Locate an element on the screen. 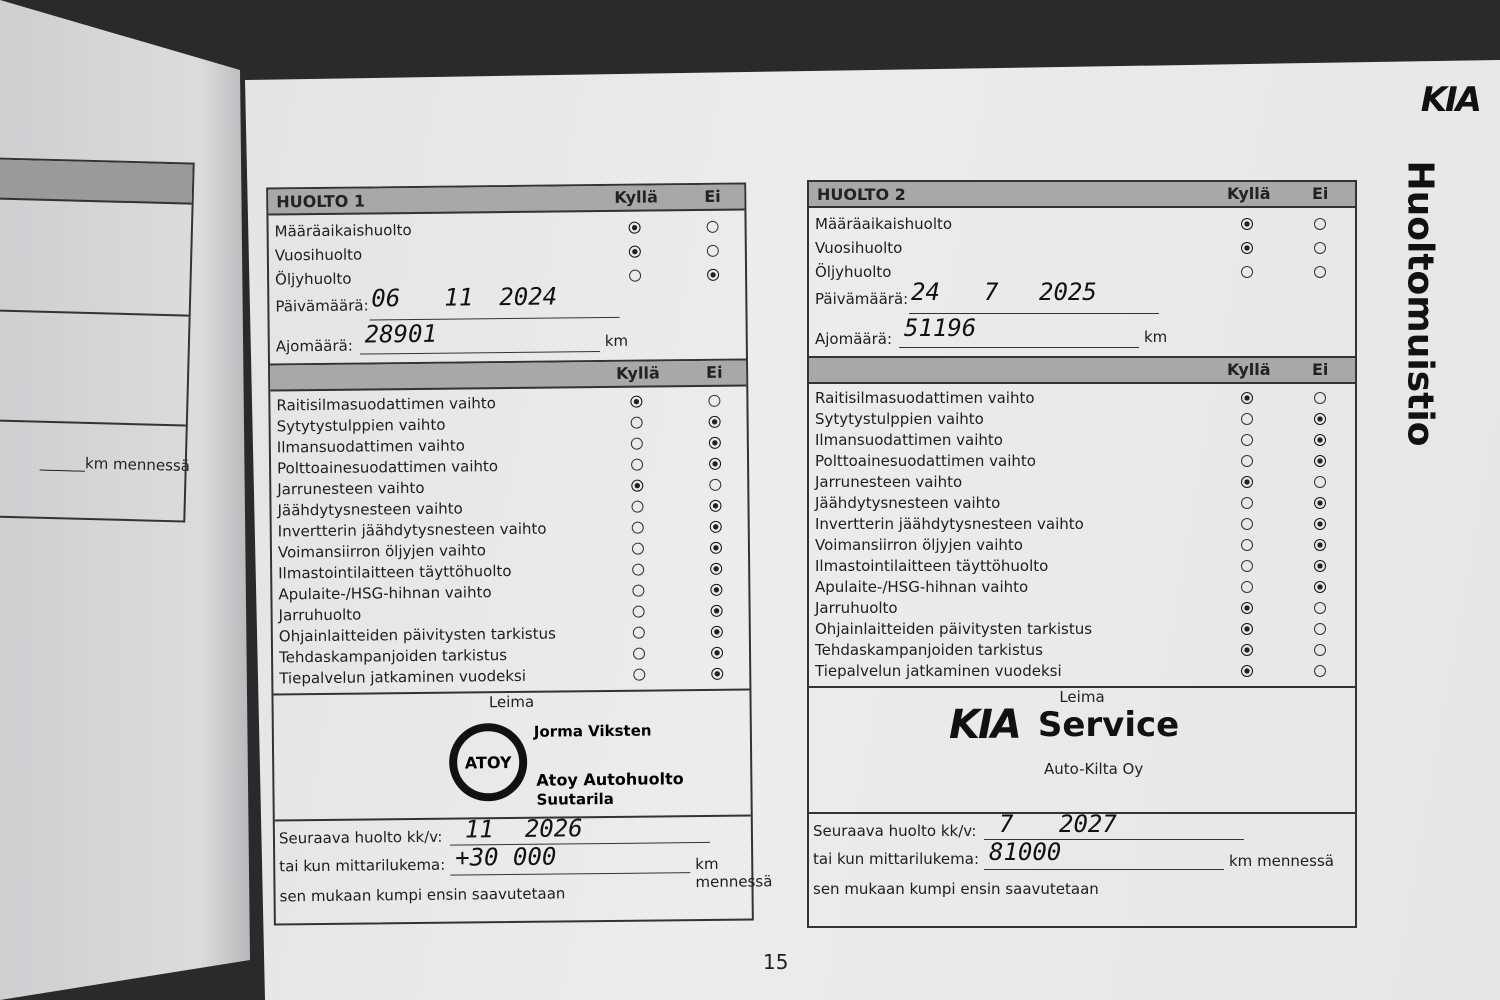 This screenshot has width=1500, height=1000. service-item-label: Polttoainesuodattimen vaihto is located at coordinates (387, 467).